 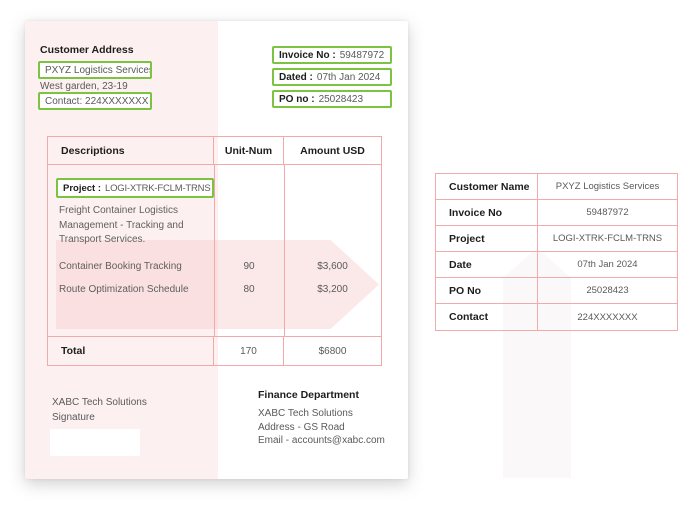 I want to click on summary-label: Contact, so click(x=487, y=317).